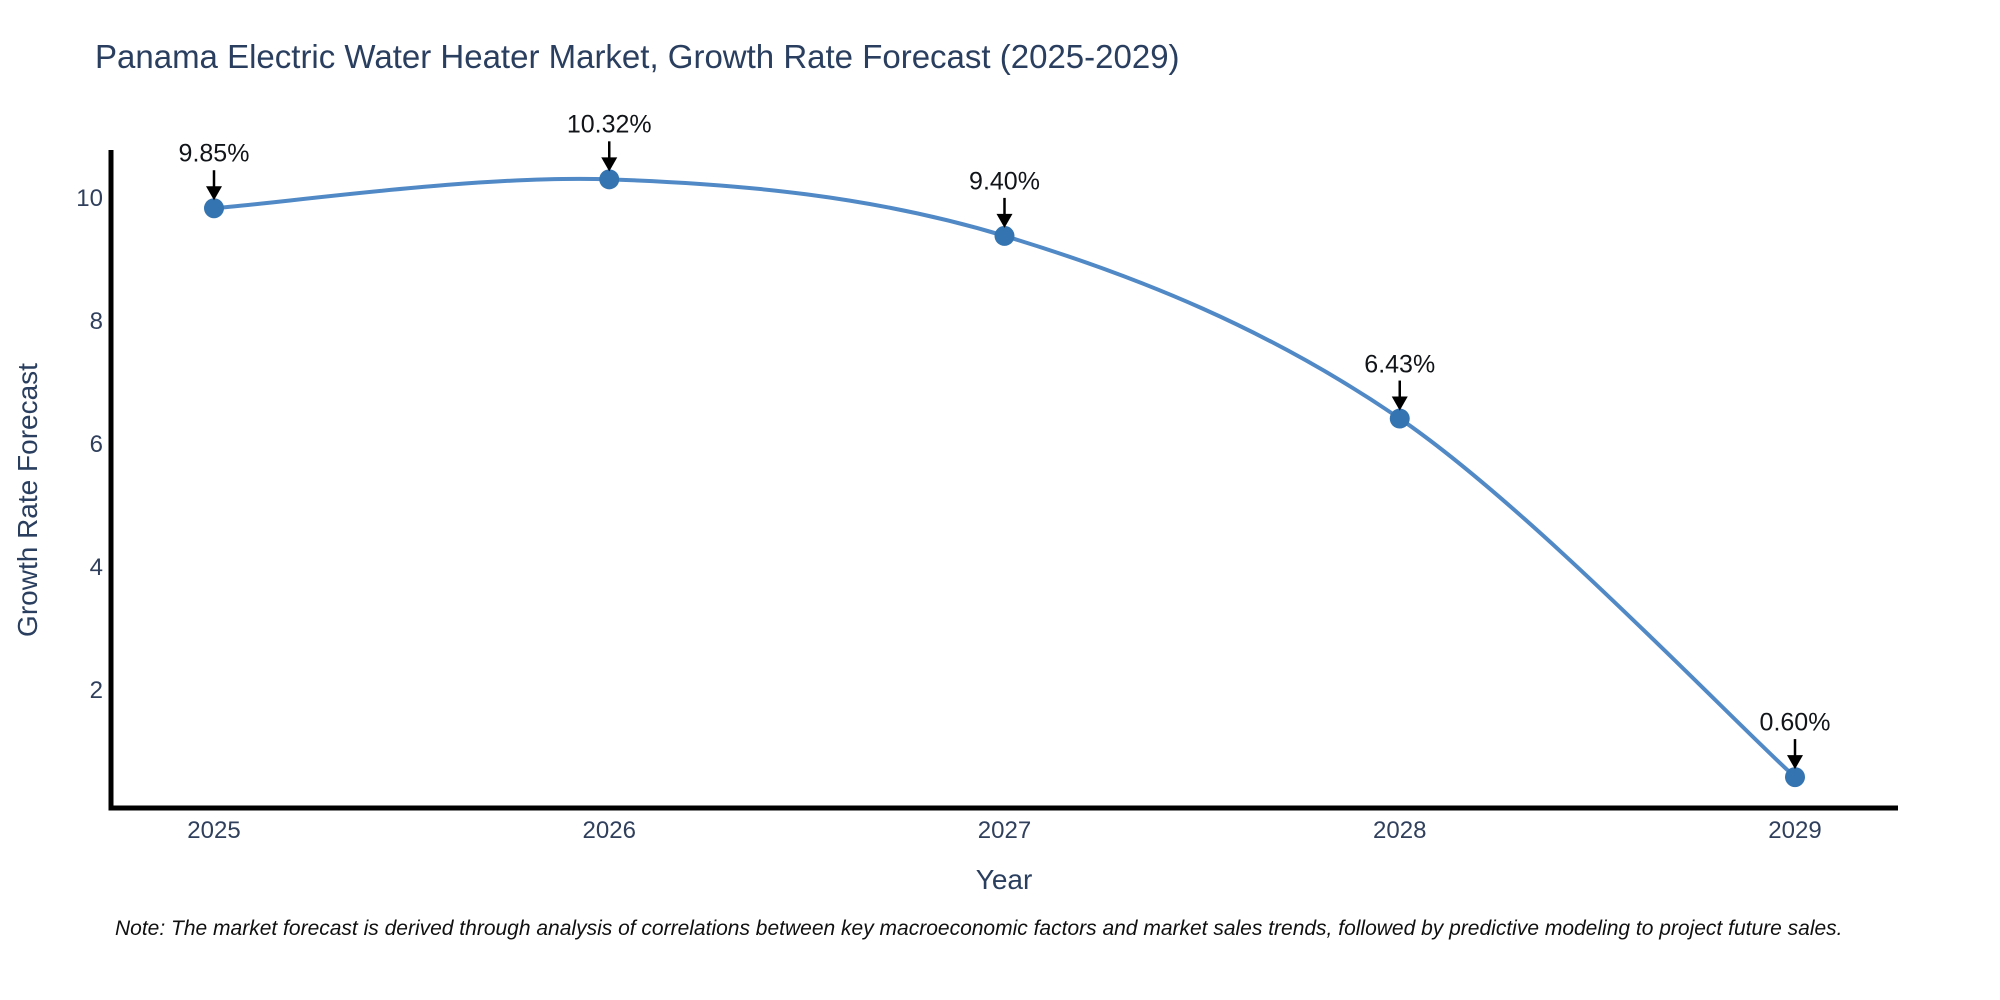  What do you see at coordinates (96, 690) in the screenshot?
I see `y-tick-label-2: 2` at bounding box center [96, 690].